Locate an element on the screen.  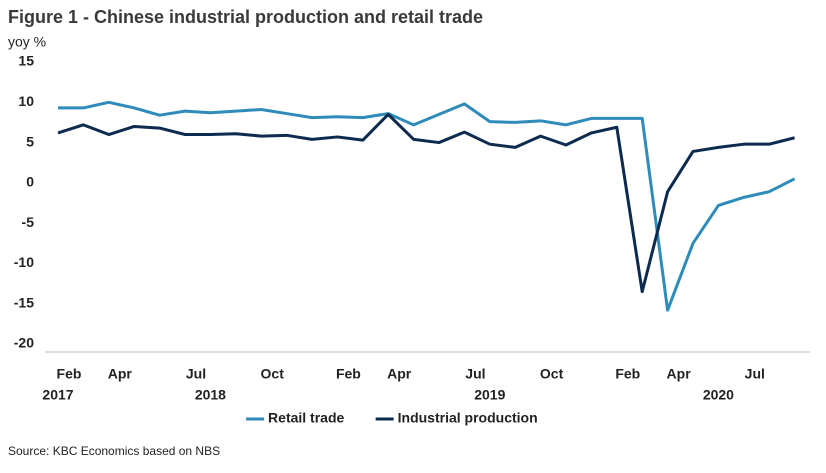
legend-label: Industrial production is located at coordinates (468, 418).